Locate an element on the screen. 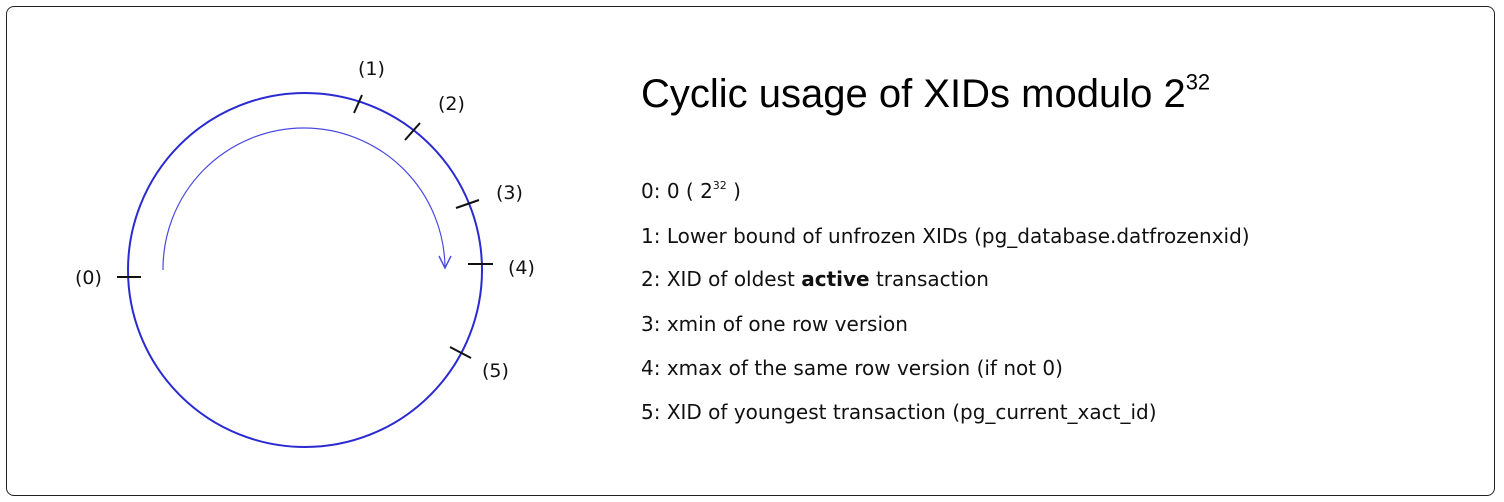 This screenshot has height=502, width=1504. legend-item-3: 3: xmin of one row version is located at coordinates (774, 324).